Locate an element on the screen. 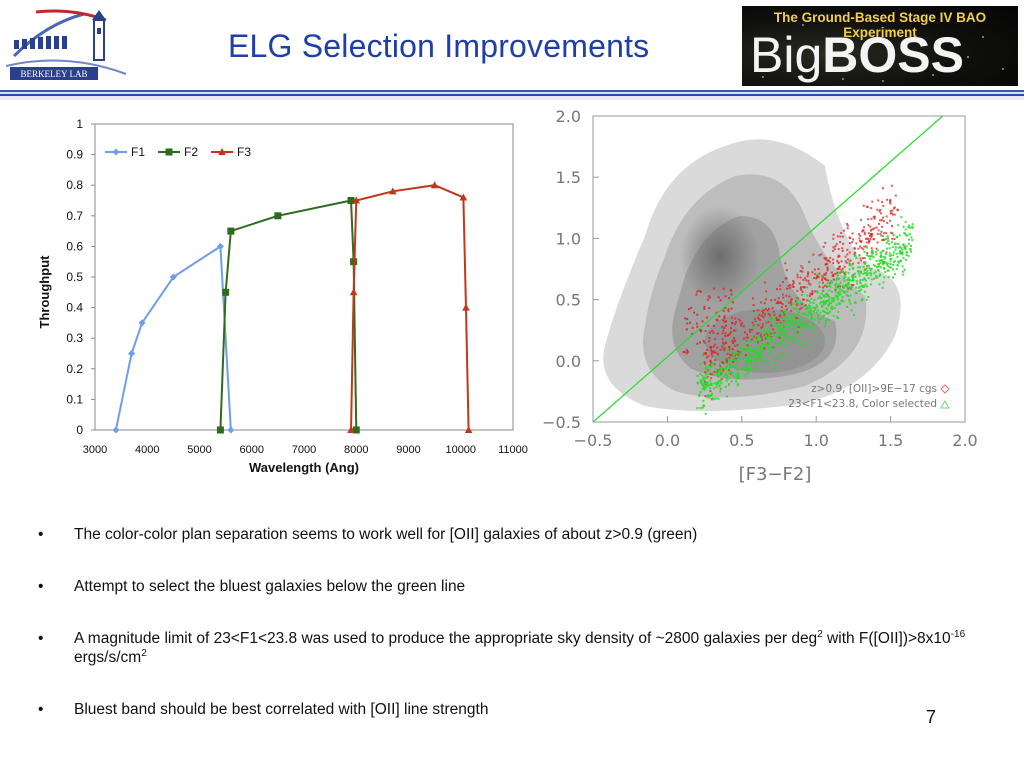 The image size is (1024, 768). x-tick-label: 9000 is located at coordinates (408, 450).